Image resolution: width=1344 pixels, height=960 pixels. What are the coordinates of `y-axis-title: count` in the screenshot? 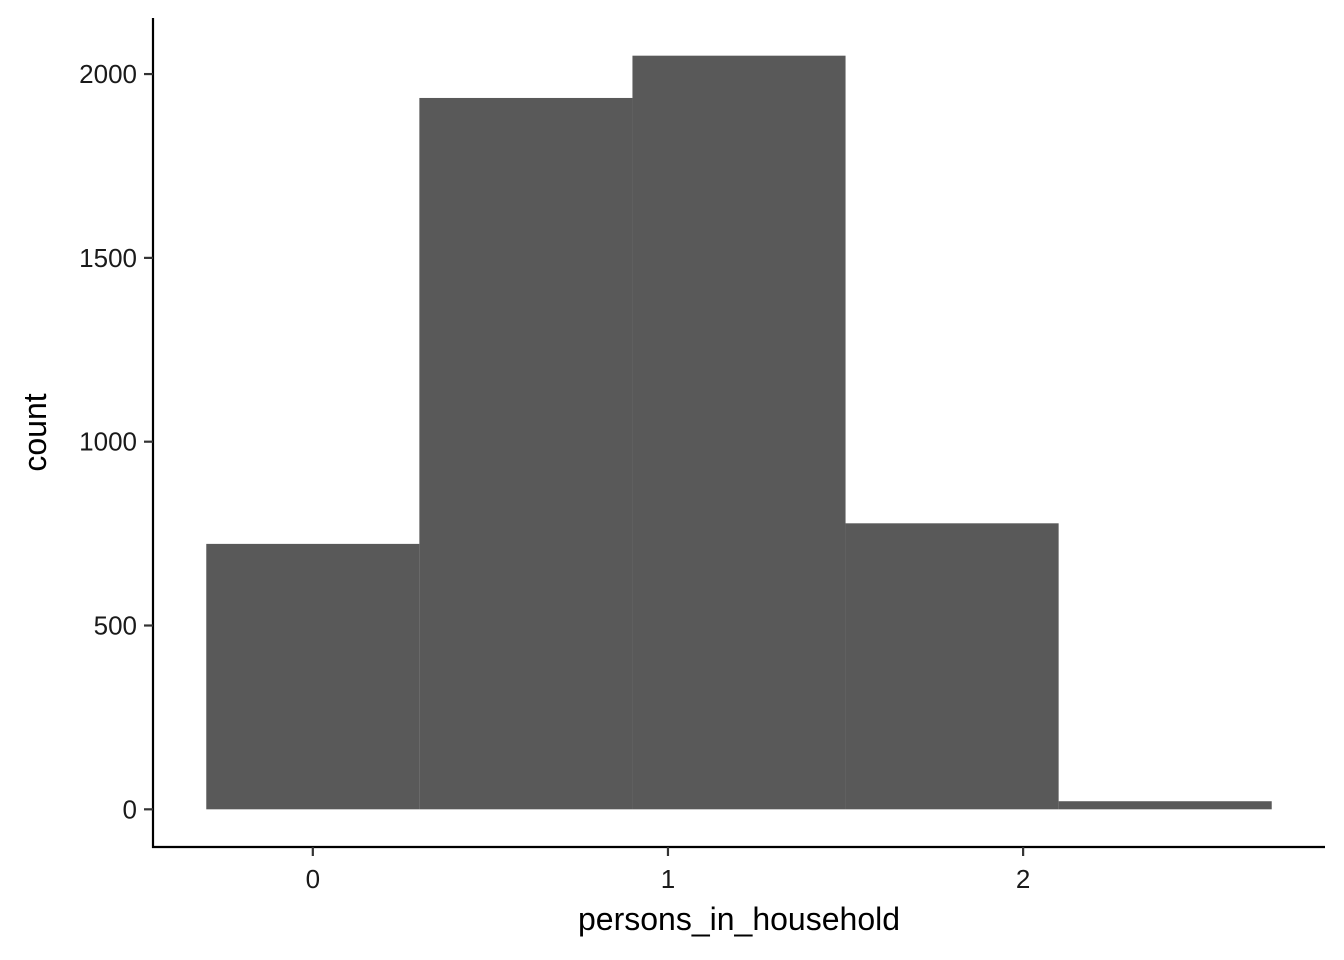 It's located at (35, 432).